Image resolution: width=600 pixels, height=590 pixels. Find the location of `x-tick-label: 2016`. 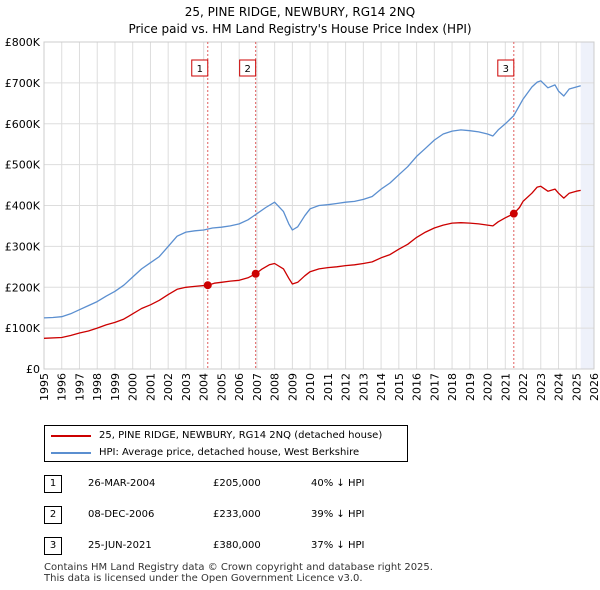

x-tick-label: 2016 is located at coordinates (417, 387).